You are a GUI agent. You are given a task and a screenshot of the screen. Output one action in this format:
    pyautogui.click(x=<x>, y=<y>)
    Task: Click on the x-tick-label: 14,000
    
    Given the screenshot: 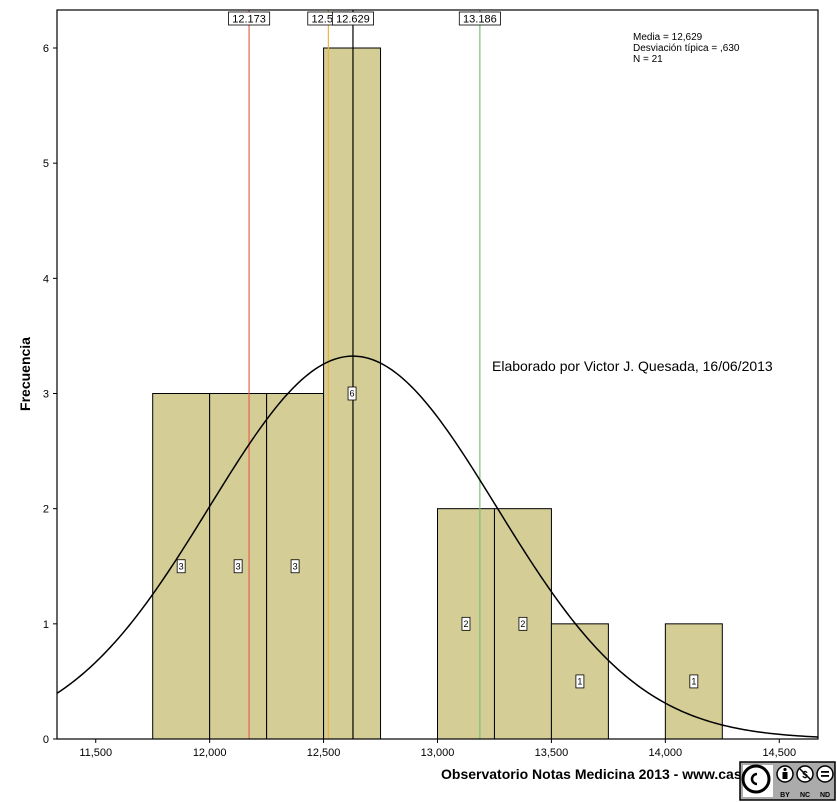 What is the action you would take?
    pyautogui.click(x=666, y=753)
    